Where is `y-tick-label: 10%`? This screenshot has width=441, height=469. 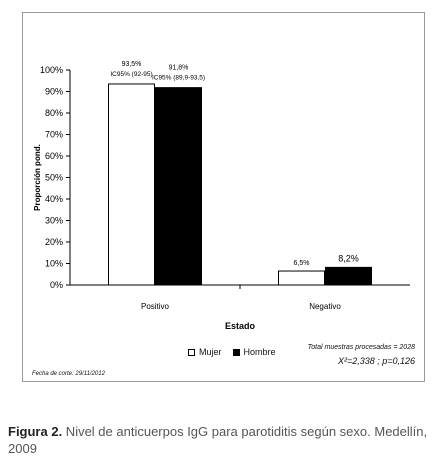
y-tick-label: 10% is located at coordinates (54, 264).